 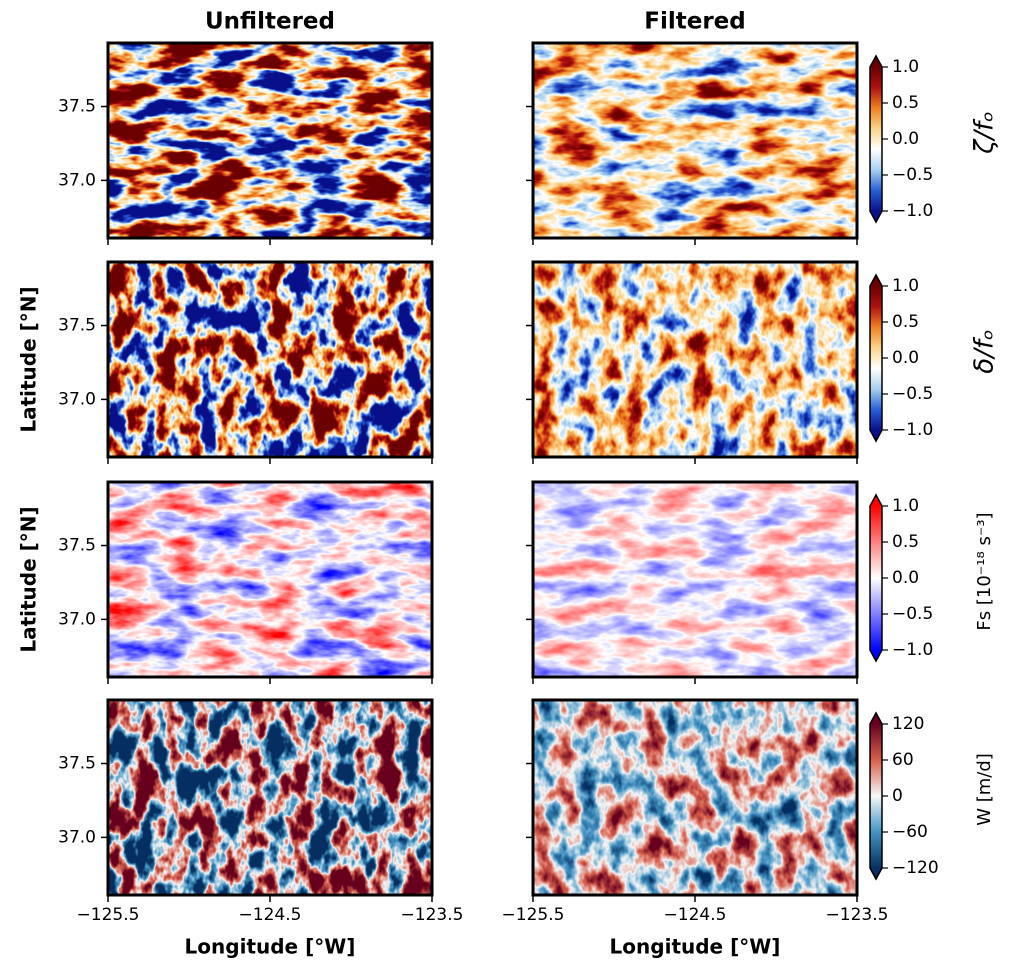 What do you see at coordinates (903, 760) in the screenshot?
I see `colorbar-tick-label: 60` at bounding box center [903, 760].